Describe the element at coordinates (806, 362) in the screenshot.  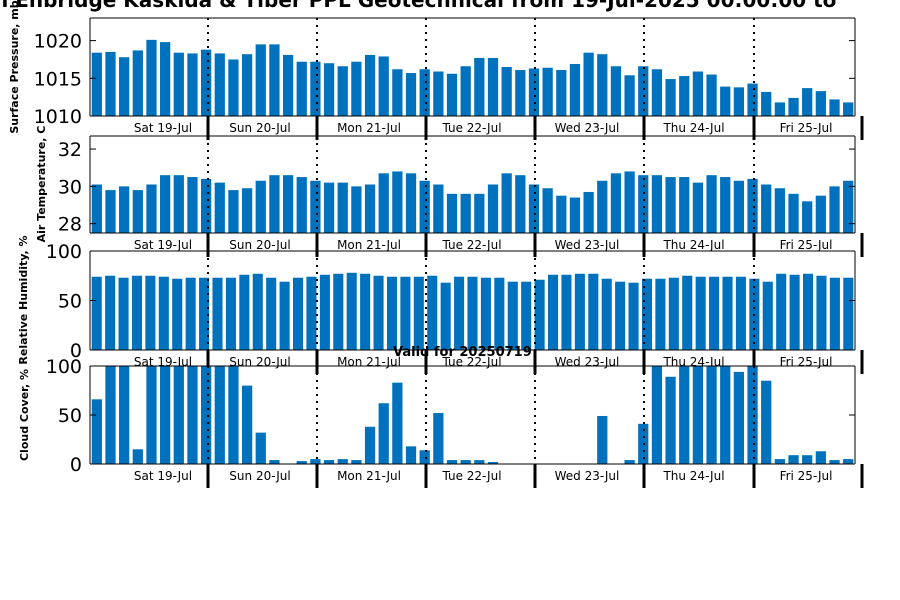
I see `x-tick-label: Fri 25-Jul` at that location.